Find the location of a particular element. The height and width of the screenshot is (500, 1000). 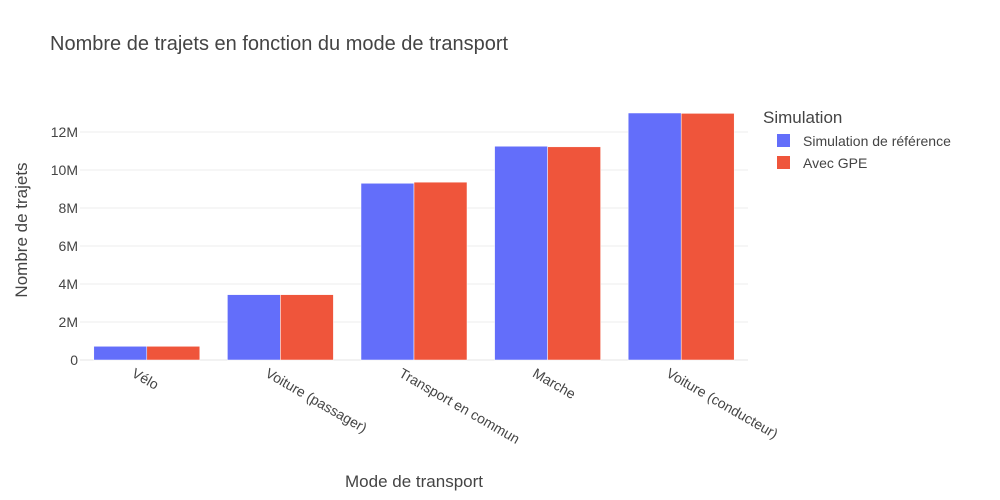

x-tick-label: Voiture (conducteur) is located at coordinates (722, 403).